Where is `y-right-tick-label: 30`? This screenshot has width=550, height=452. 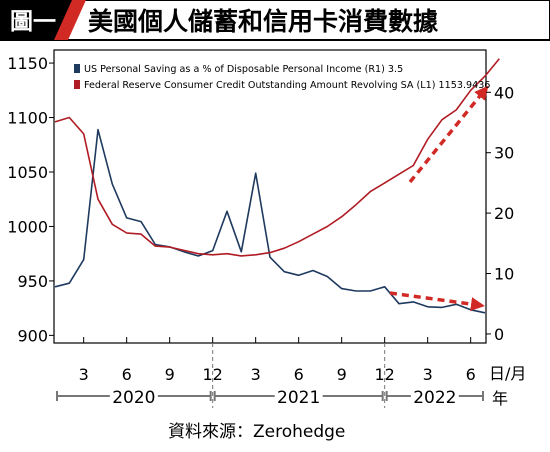
y-right-tick-label: 30 is located at coordinates (504, 153).